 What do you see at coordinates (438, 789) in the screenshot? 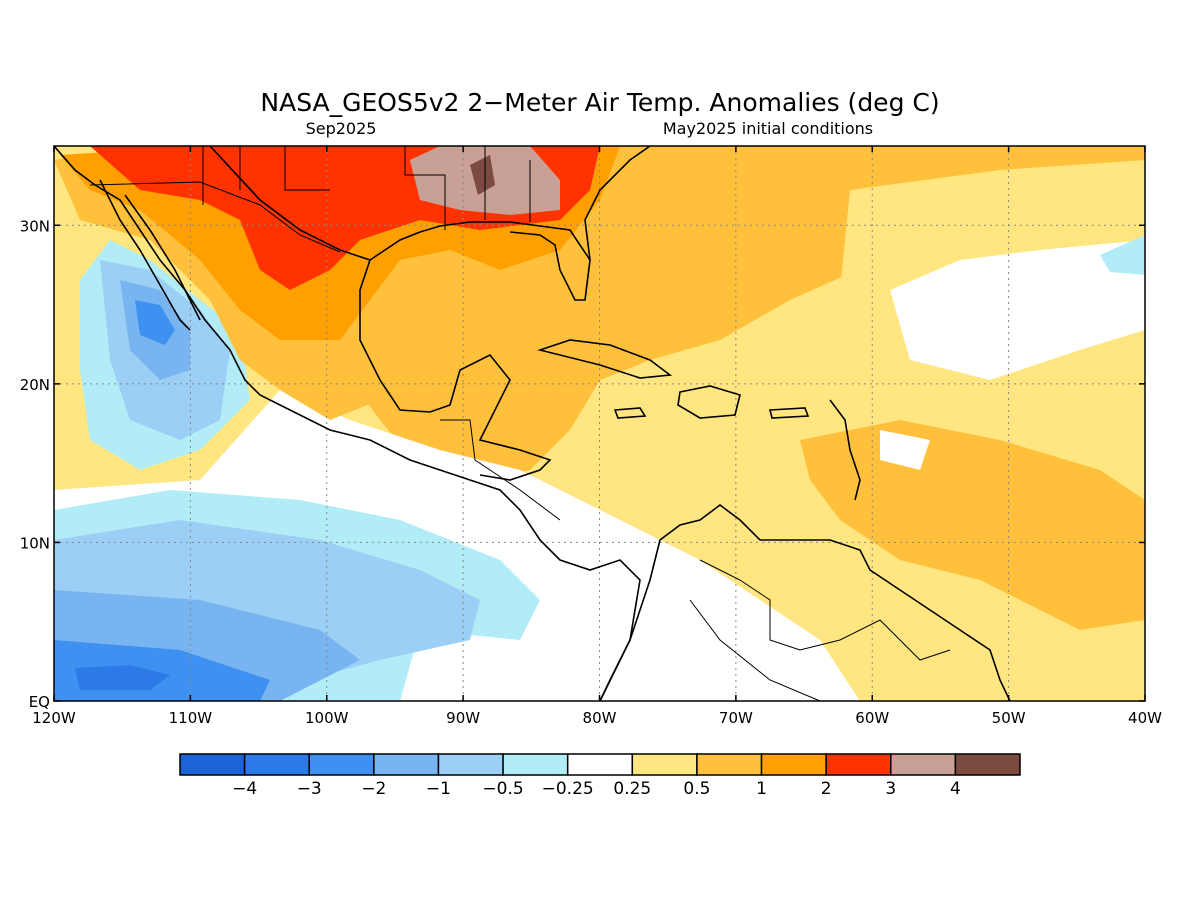
I see `legend-label-3: −1` at bounding box center [438, 789].